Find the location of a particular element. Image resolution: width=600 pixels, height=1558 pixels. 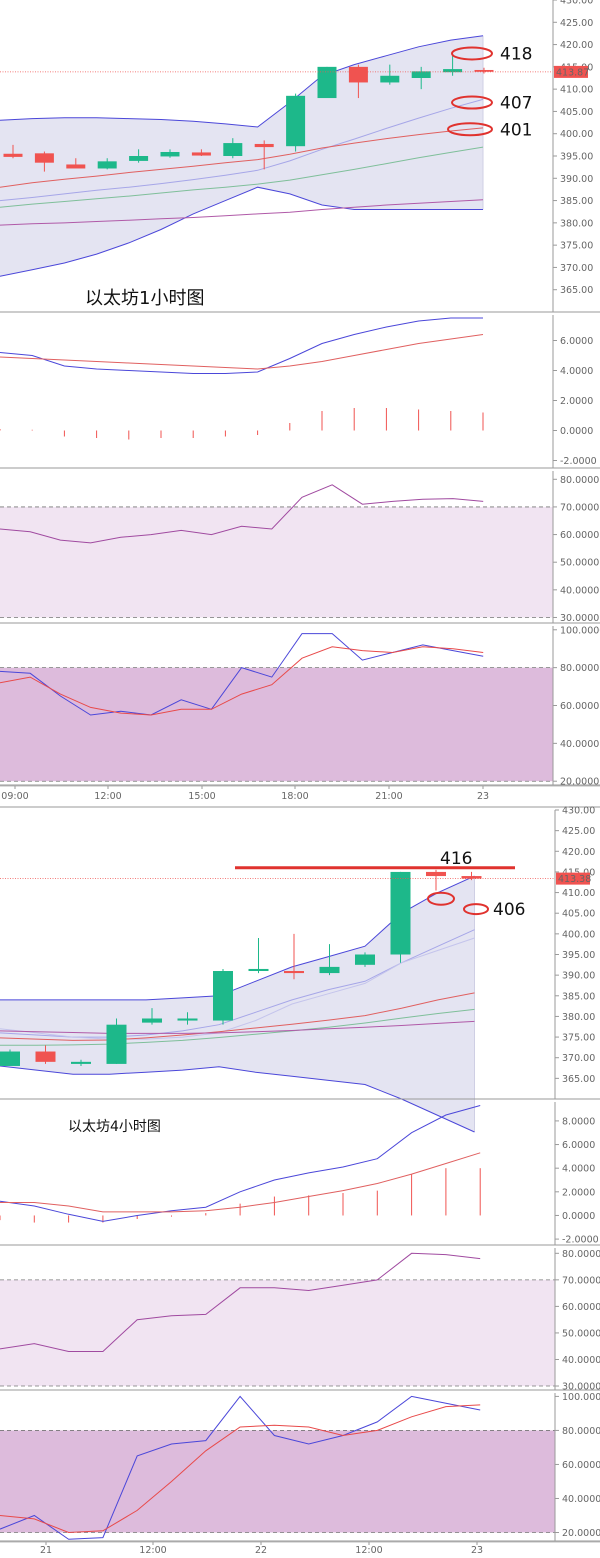

time-tick-label: 22 is located at coordinates (261, 1550).